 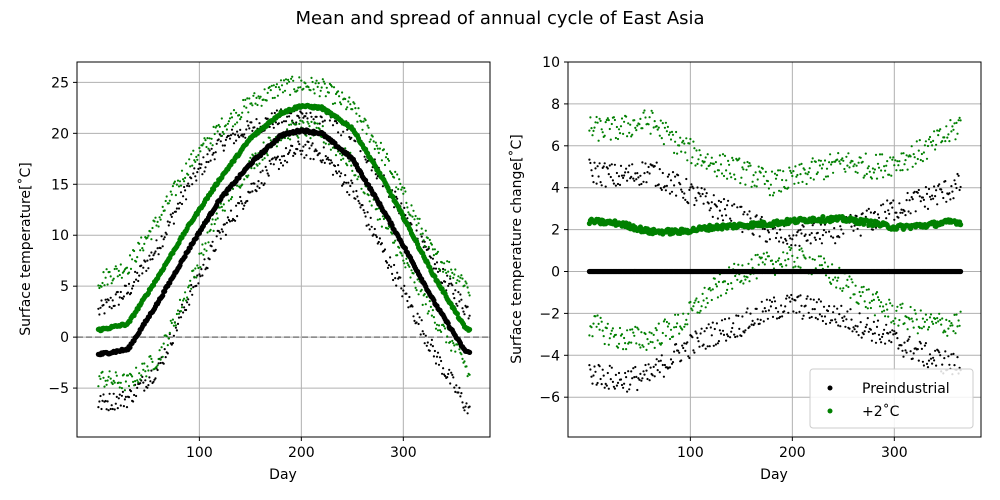 What do you see at coordinates (301, 453) in the screenshot?
I see `left-xtick-label: 200` at bounding box center [301, 453].